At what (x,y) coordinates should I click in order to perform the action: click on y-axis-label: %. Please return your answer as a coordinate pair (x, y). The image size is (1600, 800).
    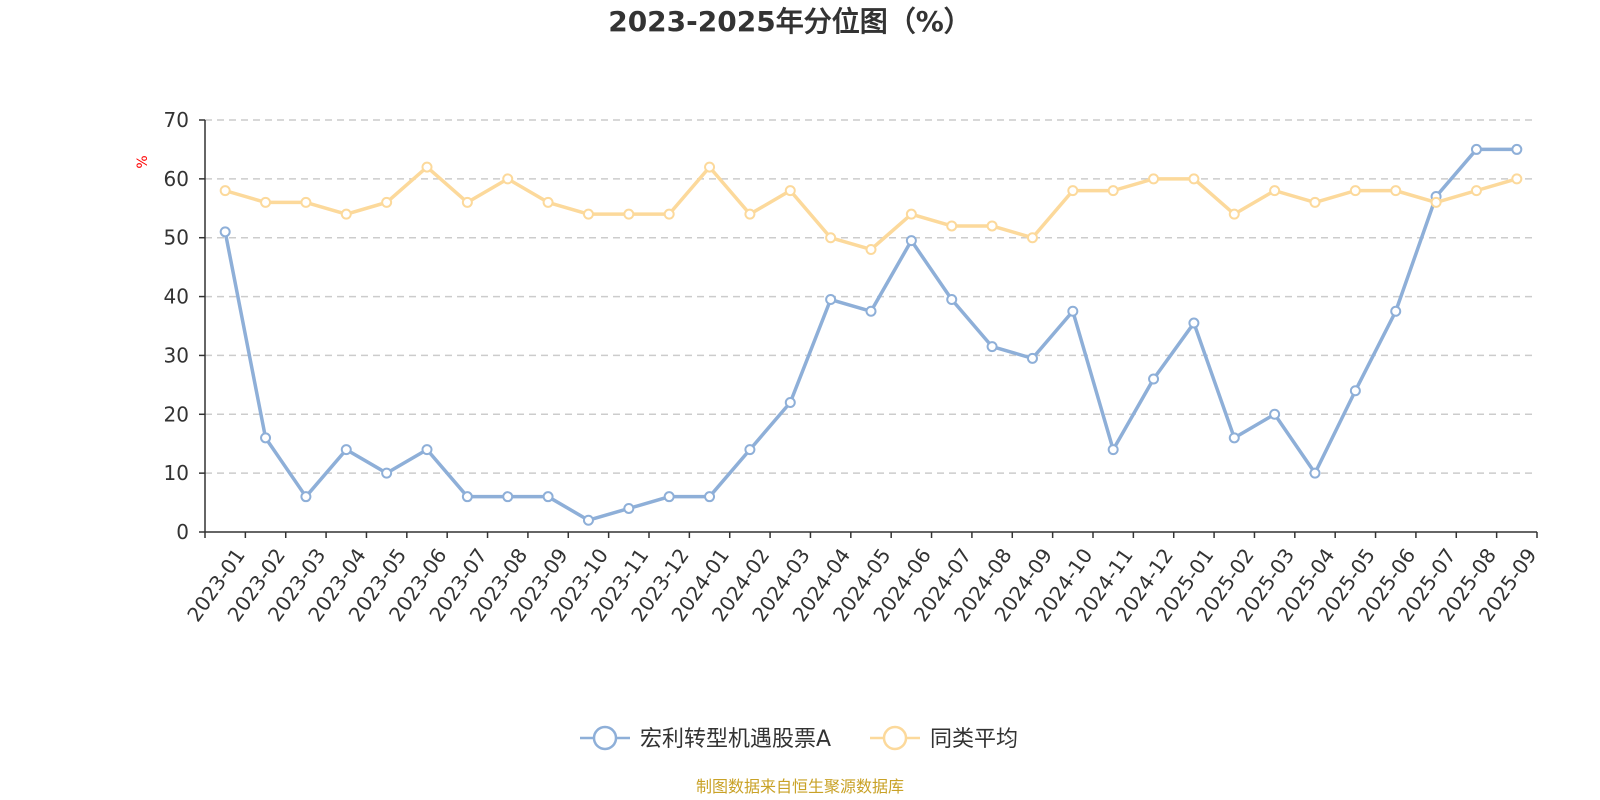
    Looking at the image, I should click on (143, 161).